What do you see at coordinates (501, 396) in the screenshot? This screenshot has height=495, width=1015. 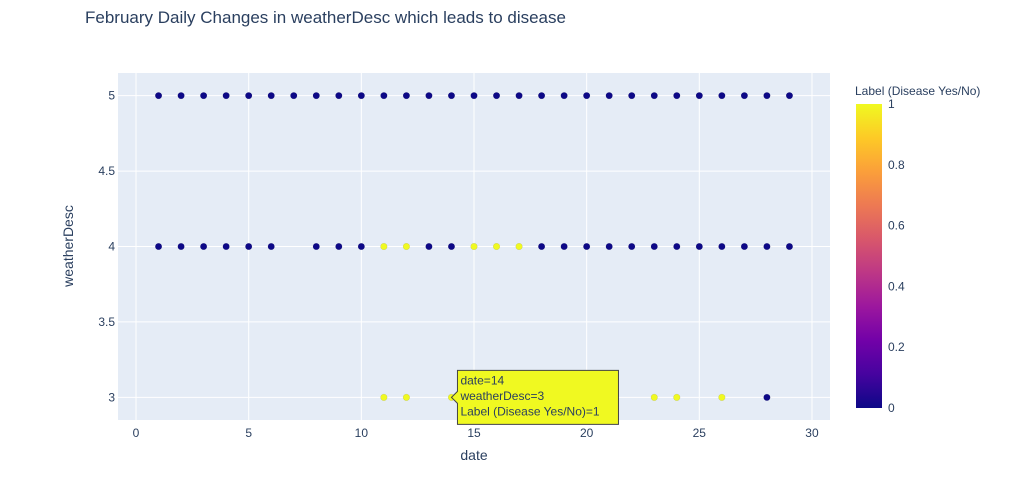 I see `hover-line-weatherdesc: weatherDesc=3` at bounding box center [501, 396].